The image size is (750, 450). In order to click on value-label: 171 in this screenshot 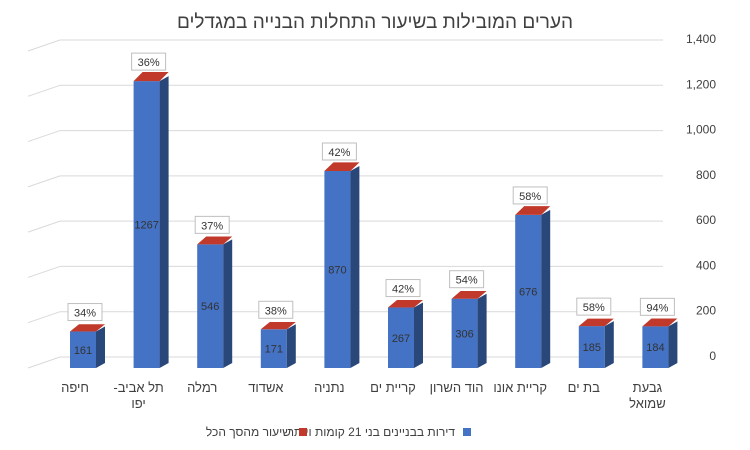, I will do `click(274, 350)`.